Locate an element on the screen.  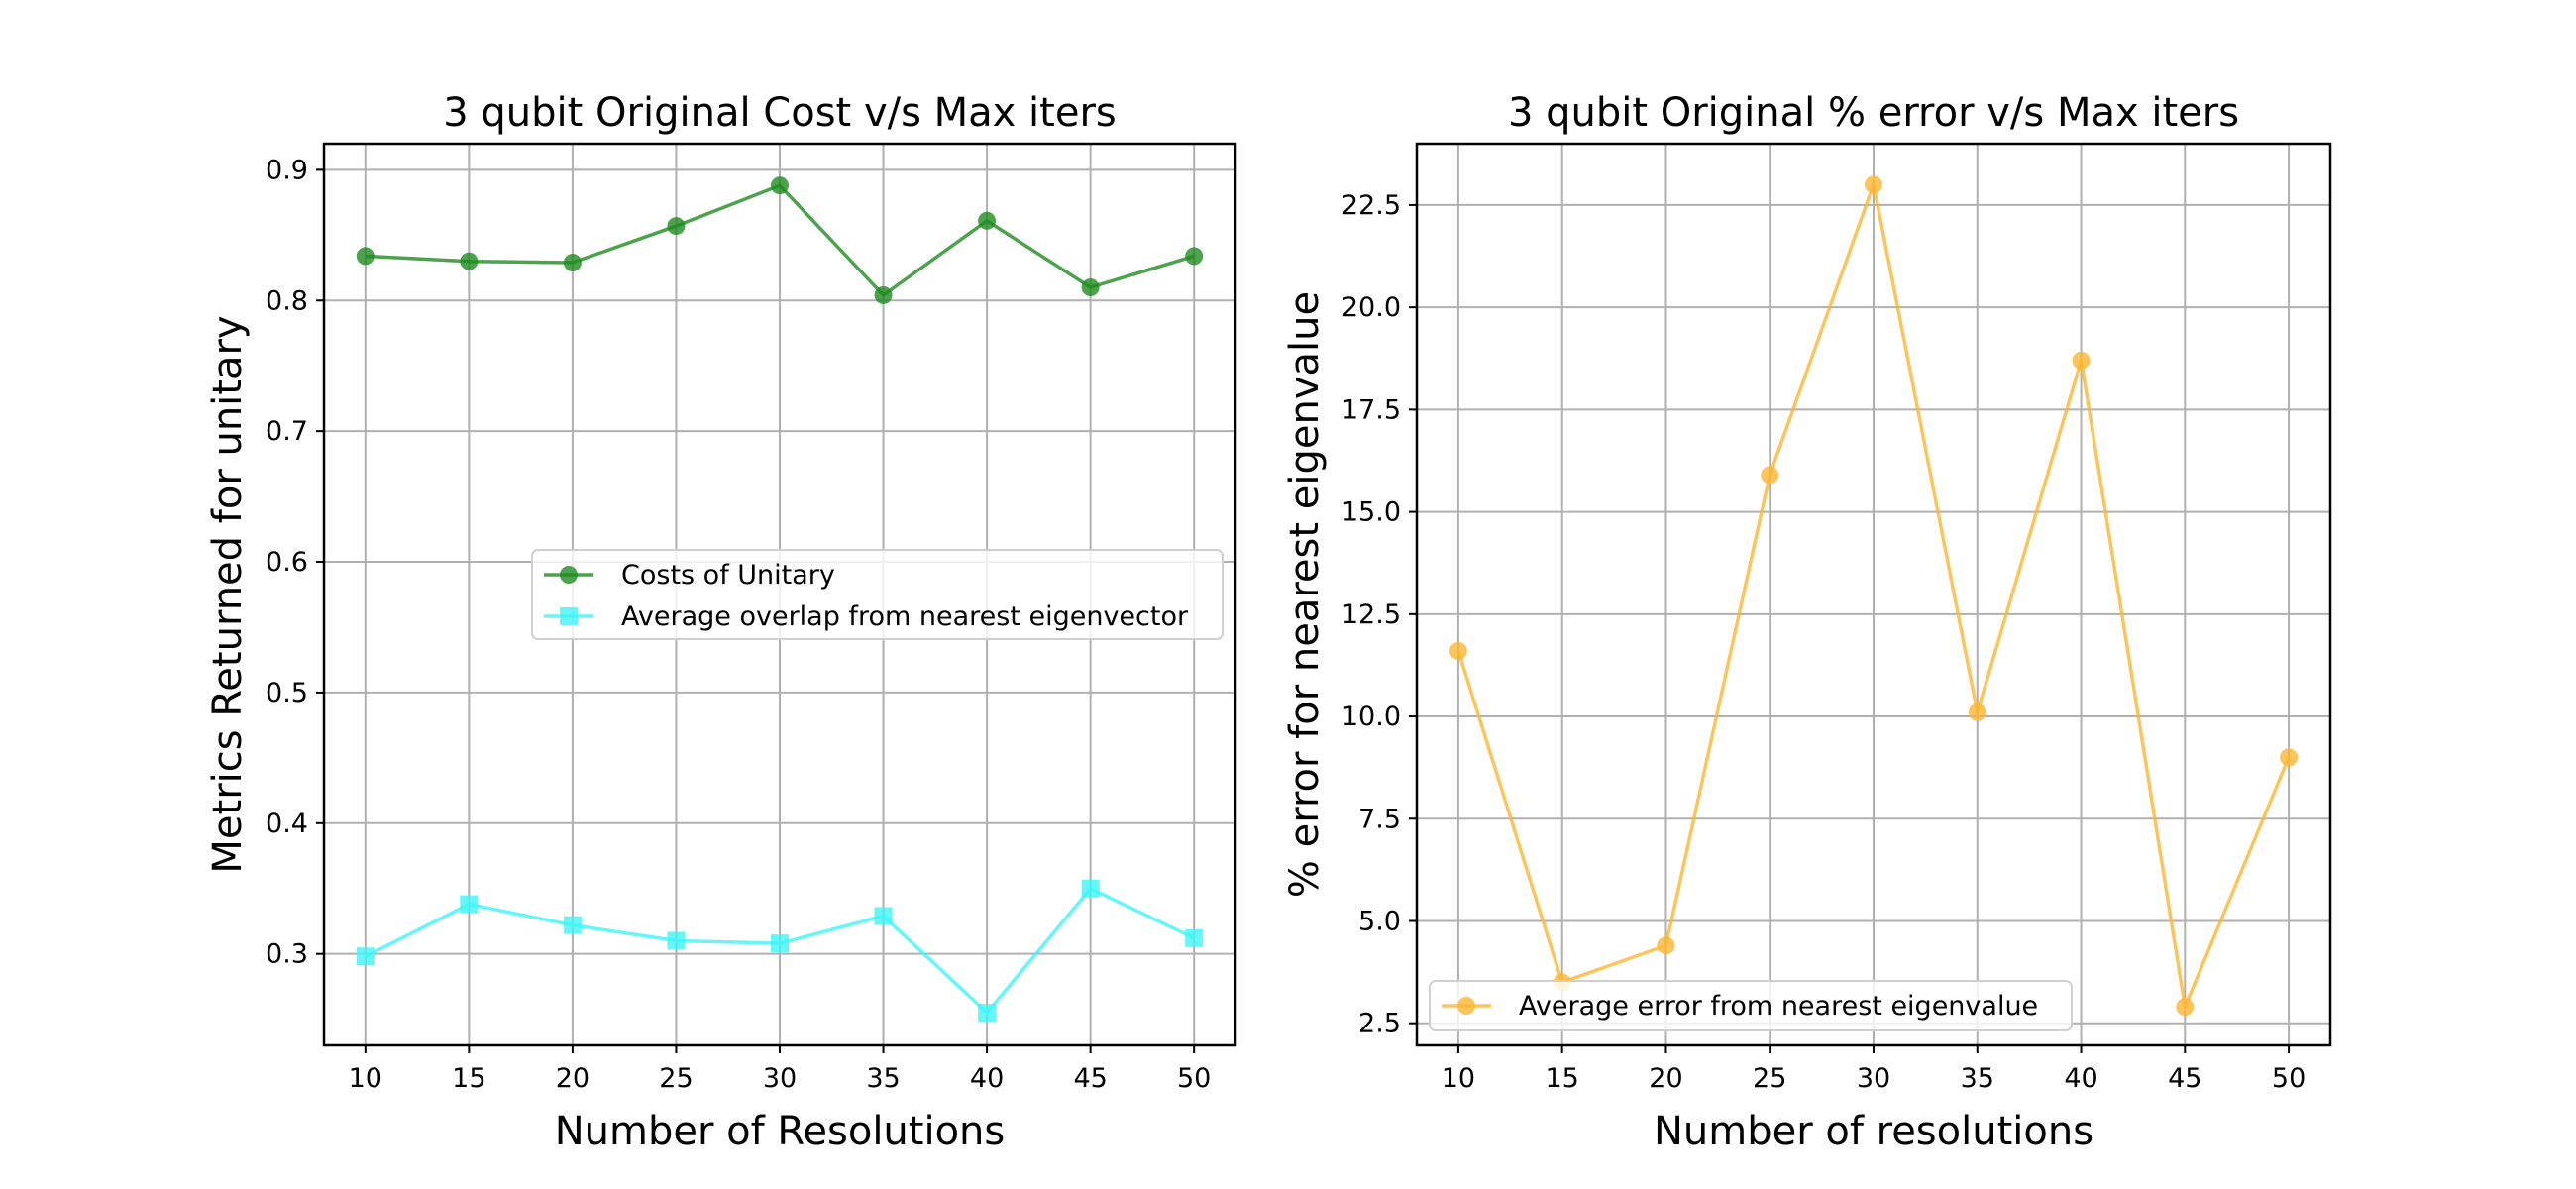
chart-2-x-tick-label: 20 is located at coordinates (1665, 1078).